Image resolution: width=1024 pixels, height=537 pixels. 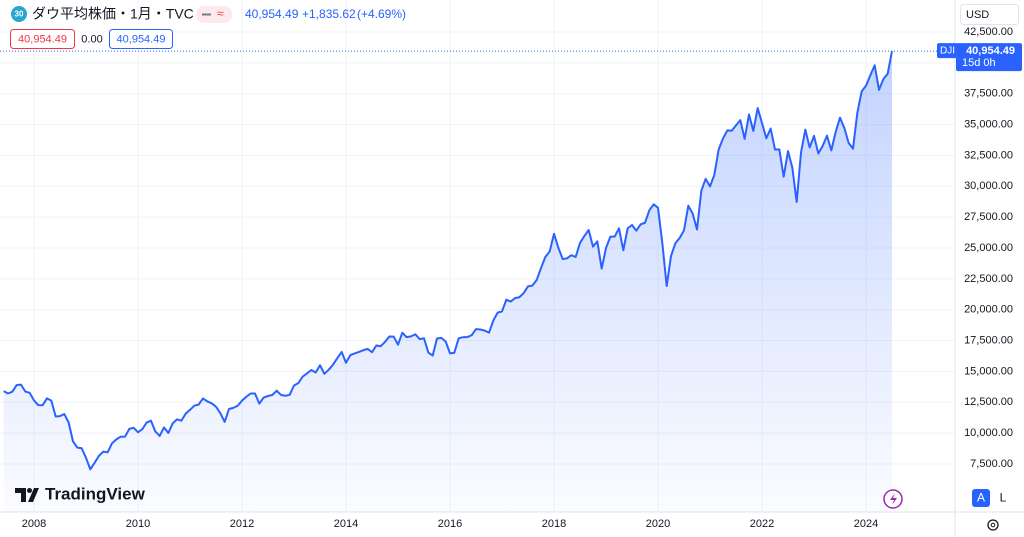 I want to click on spread: 0.00, so click(x=91, y=39).